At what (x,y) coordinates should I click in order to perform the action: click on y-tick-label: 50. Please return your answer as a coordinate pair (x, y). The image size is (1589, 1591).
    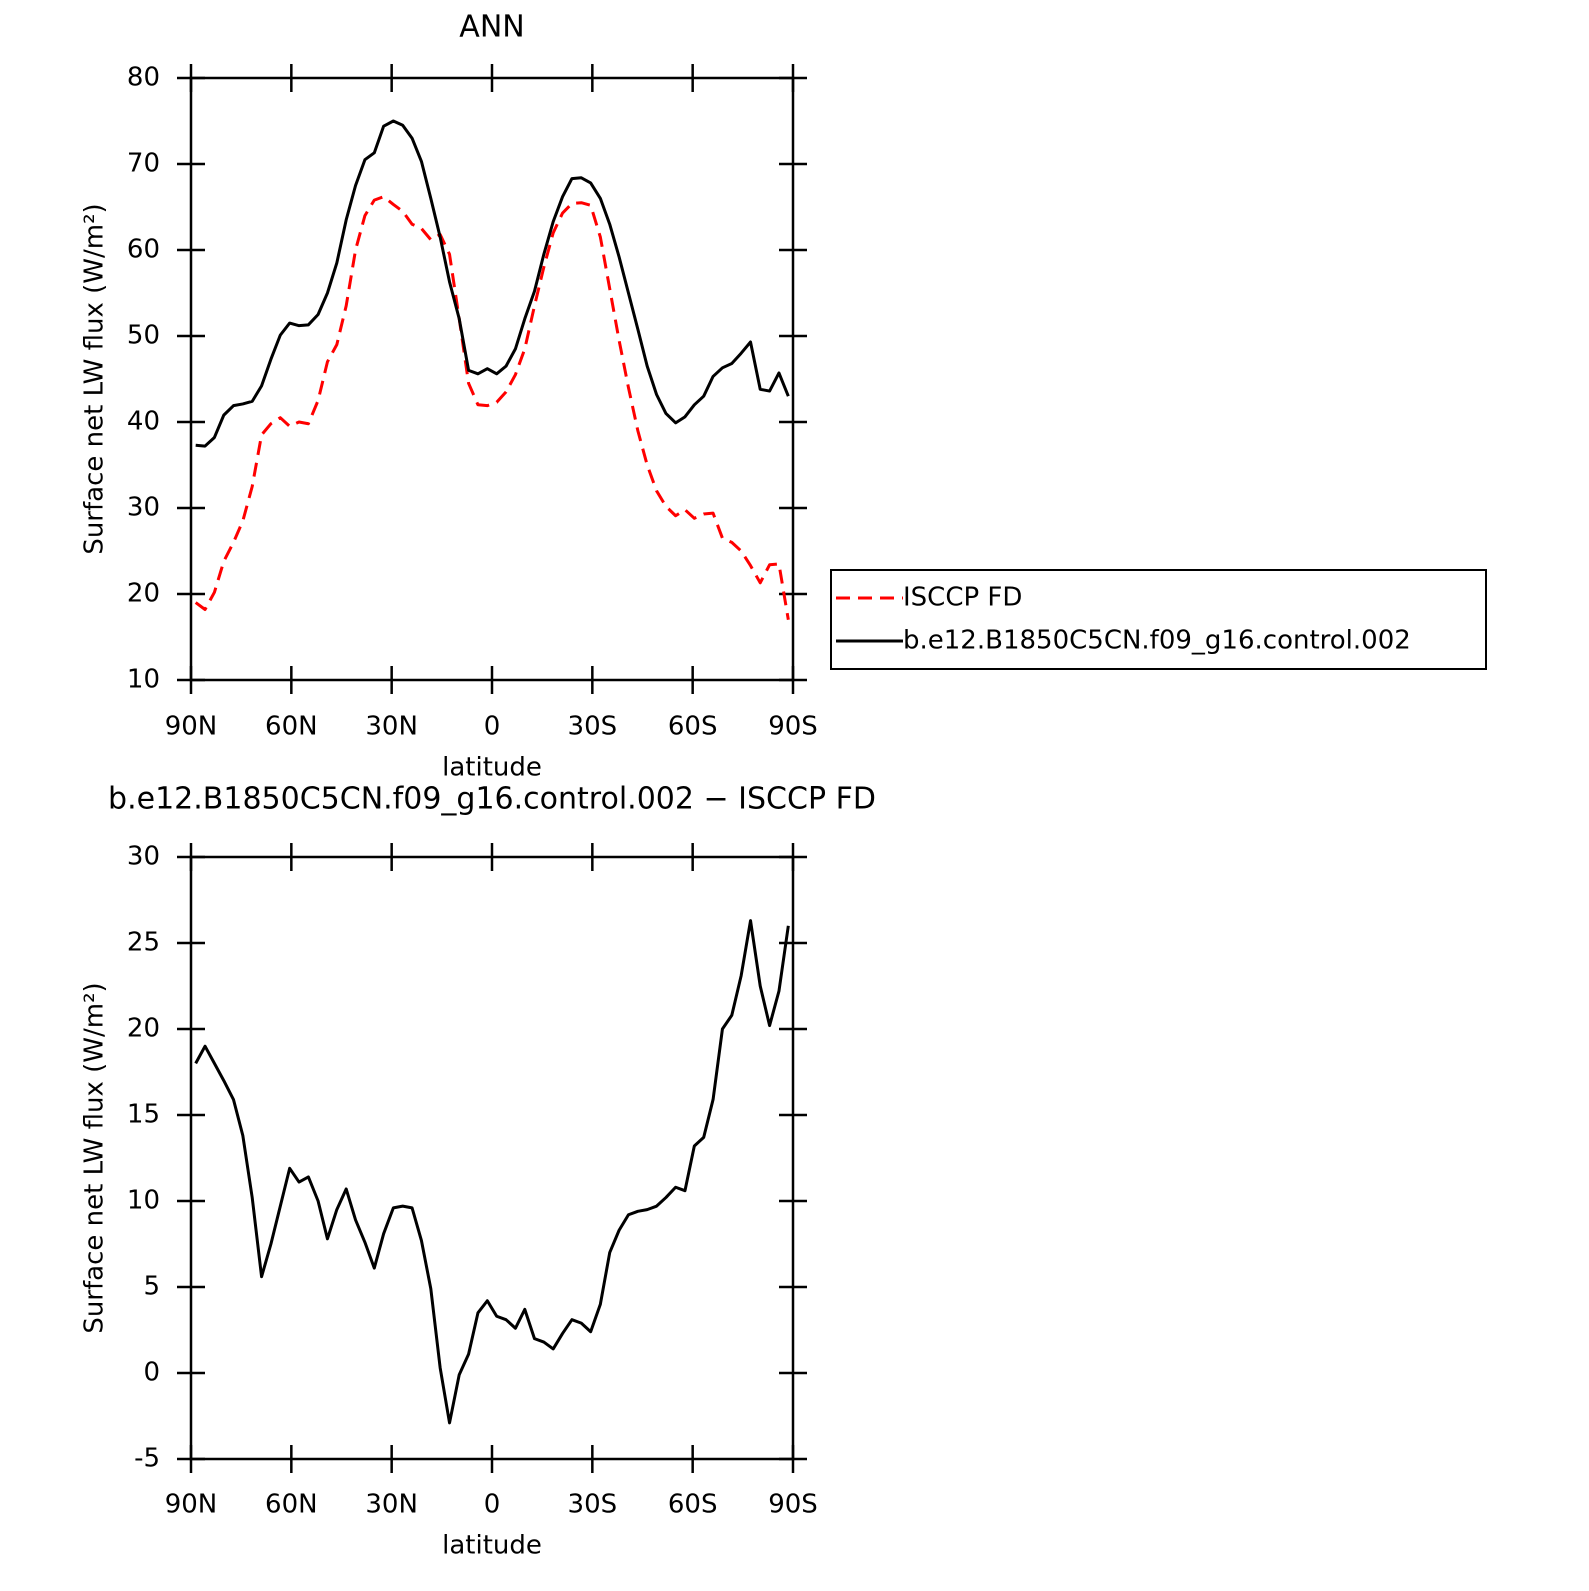
    Looking at the image, I should click on (143, 336).